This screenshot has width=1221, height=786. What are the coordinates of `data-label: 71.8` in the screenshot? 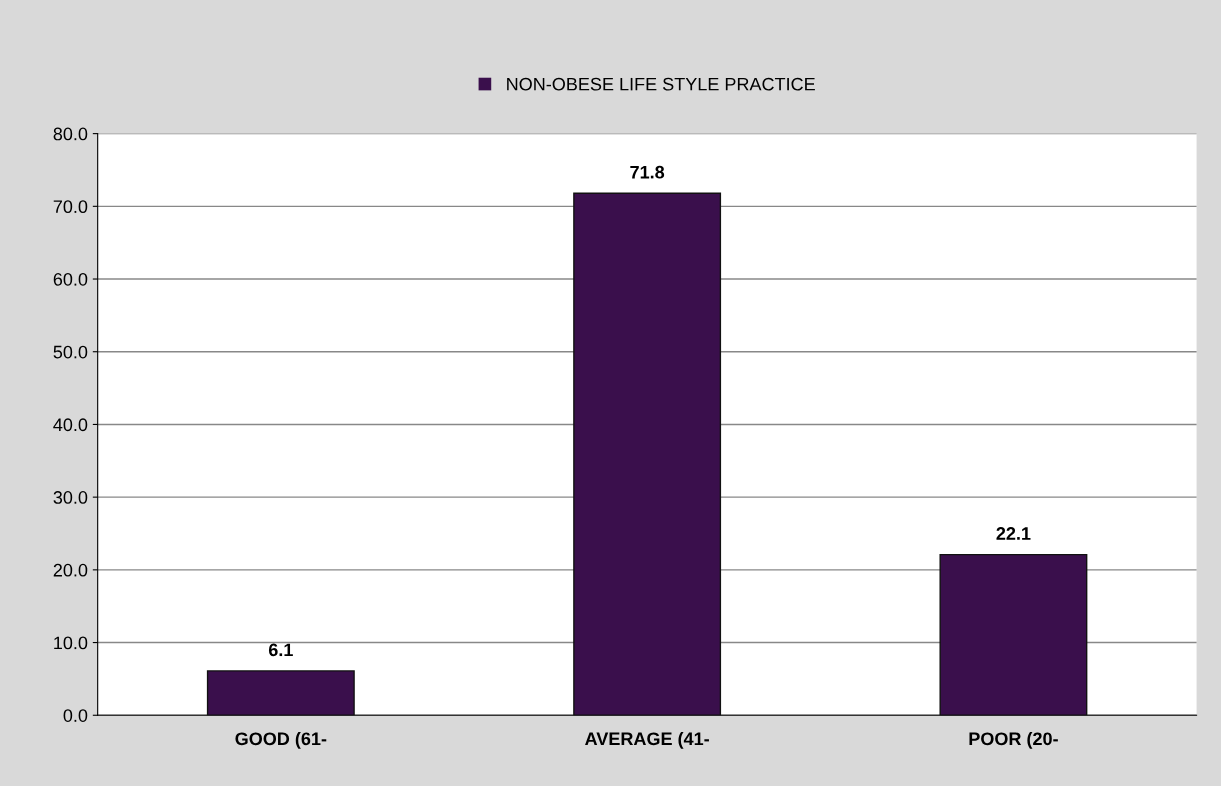 It's located at (647, 172).